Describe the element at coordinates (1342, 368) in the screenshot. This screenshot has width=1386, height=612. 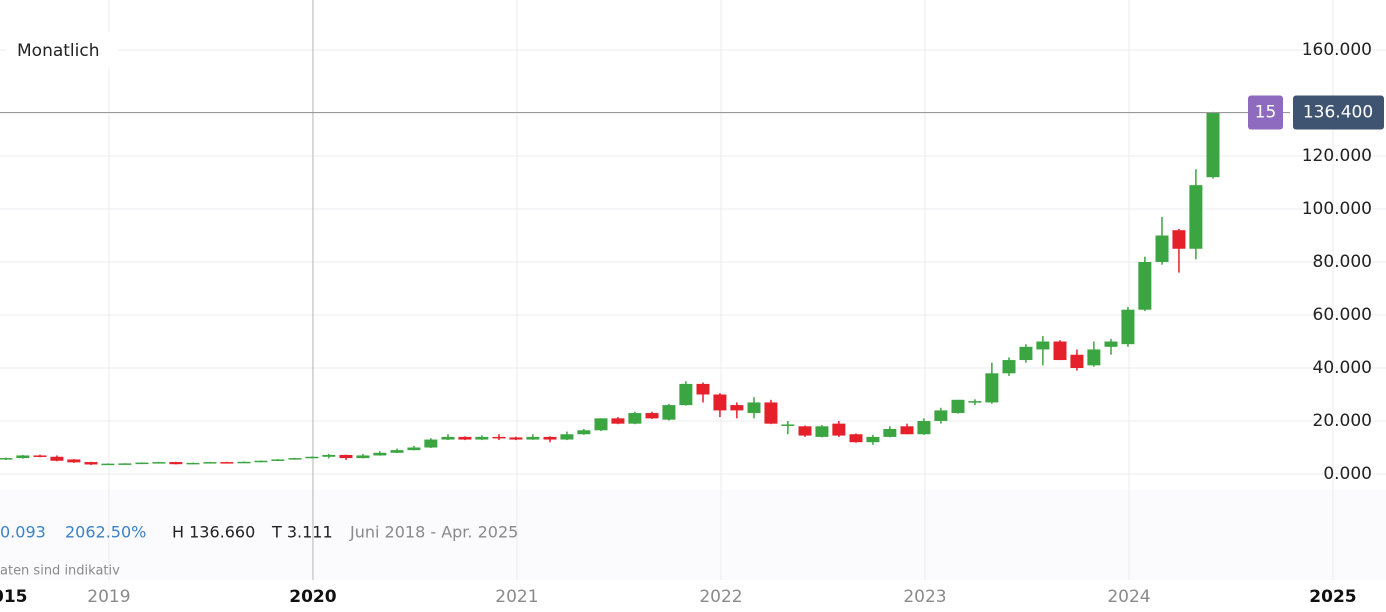
I see `y-tick-label: 40.000` at that location.